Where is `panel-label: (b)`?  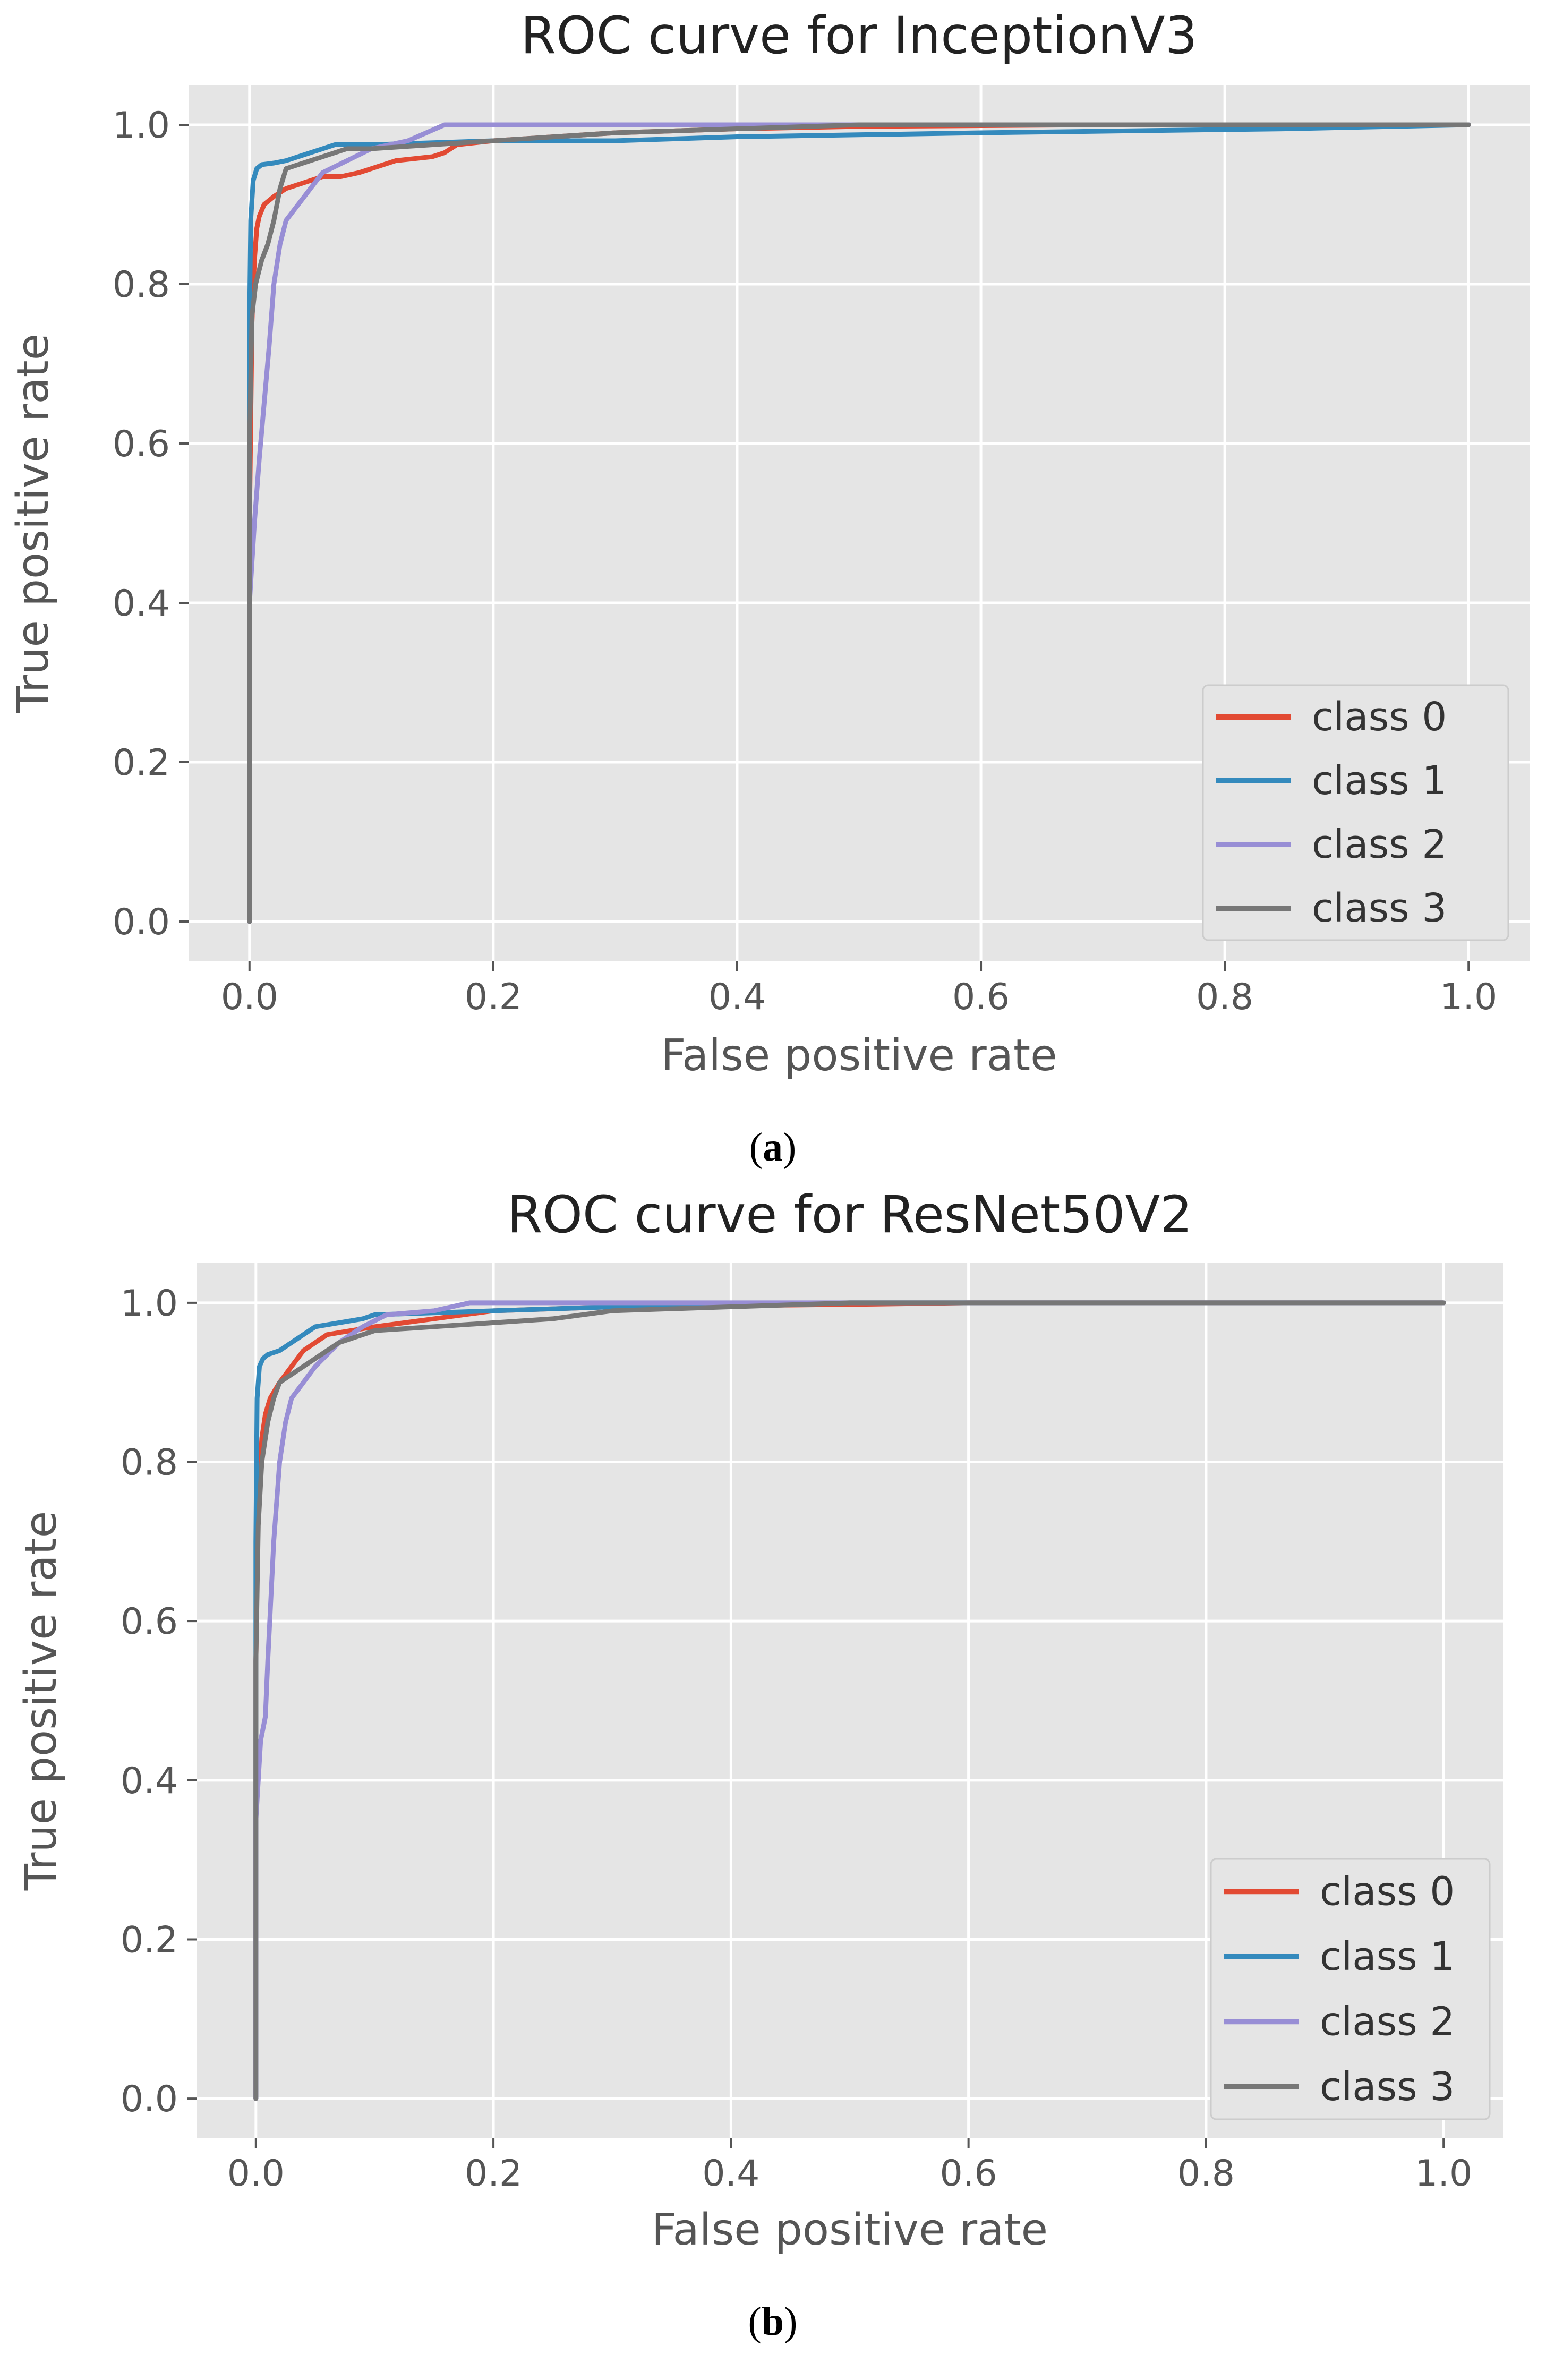 panel-label: (b) is located at coordinates (773, 2321).